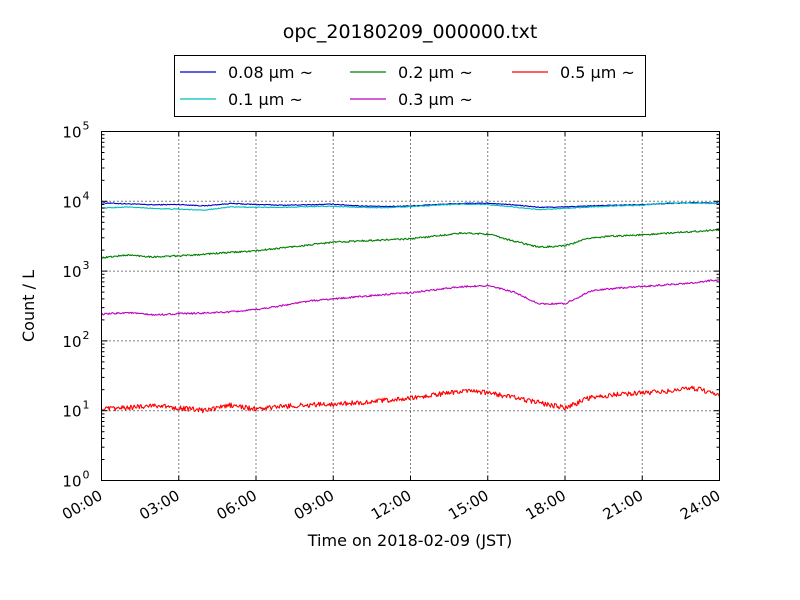 The width and height of the screenshot is (800, 600). I want to click on y-tick-exponent: 2, so click(86, 335).